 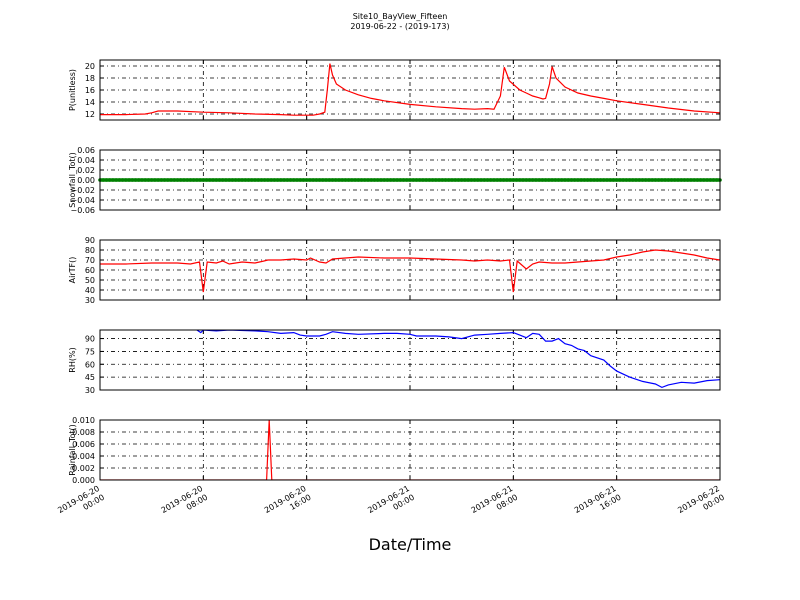 I want to click on y-tick-label: 20, so click(x=90, y=66).